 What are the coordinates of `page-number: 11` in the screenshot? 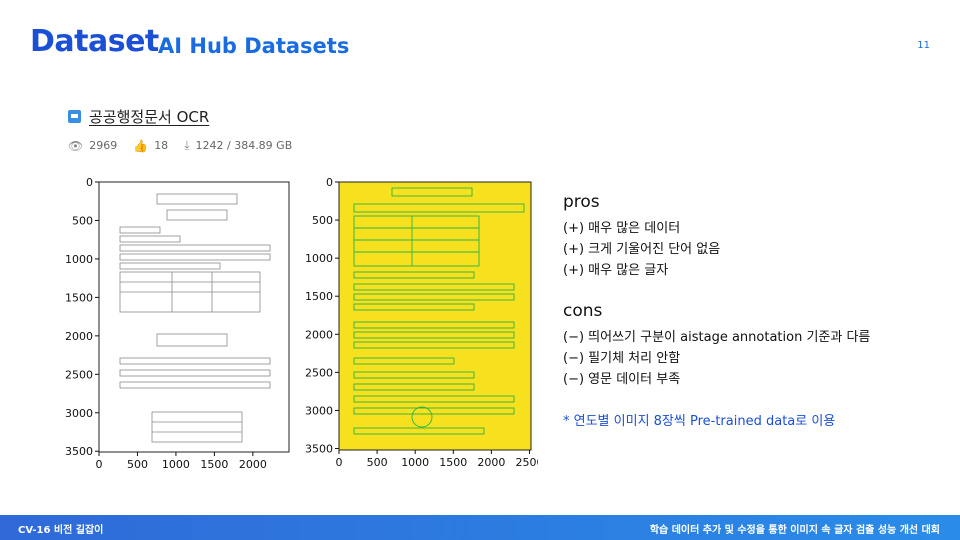 It's located at (923, 45).